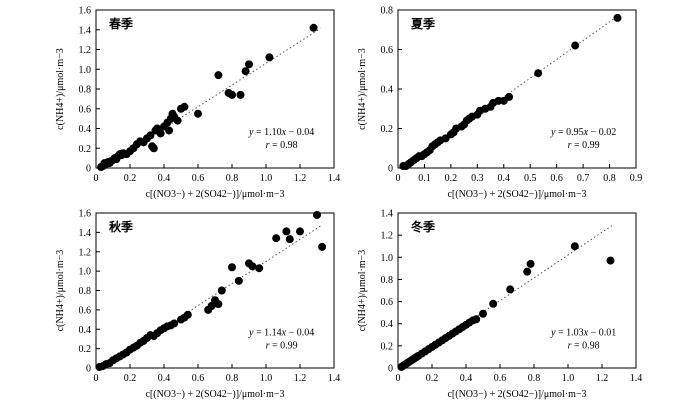 The image size is (700, 404). Describe the element at coordinates (282, 145) in the screenshot. I see `spring-correlation-coefficient: r = 0.98` at that location.